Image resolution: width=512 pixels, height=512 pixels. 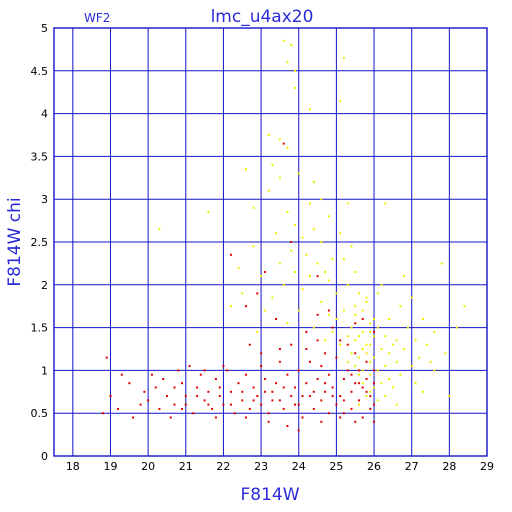 What do you see at coordinates (262, 17) in the screenshot?
I see `chart-title: lmc_u4ax20` at bounding box center [262, 17].